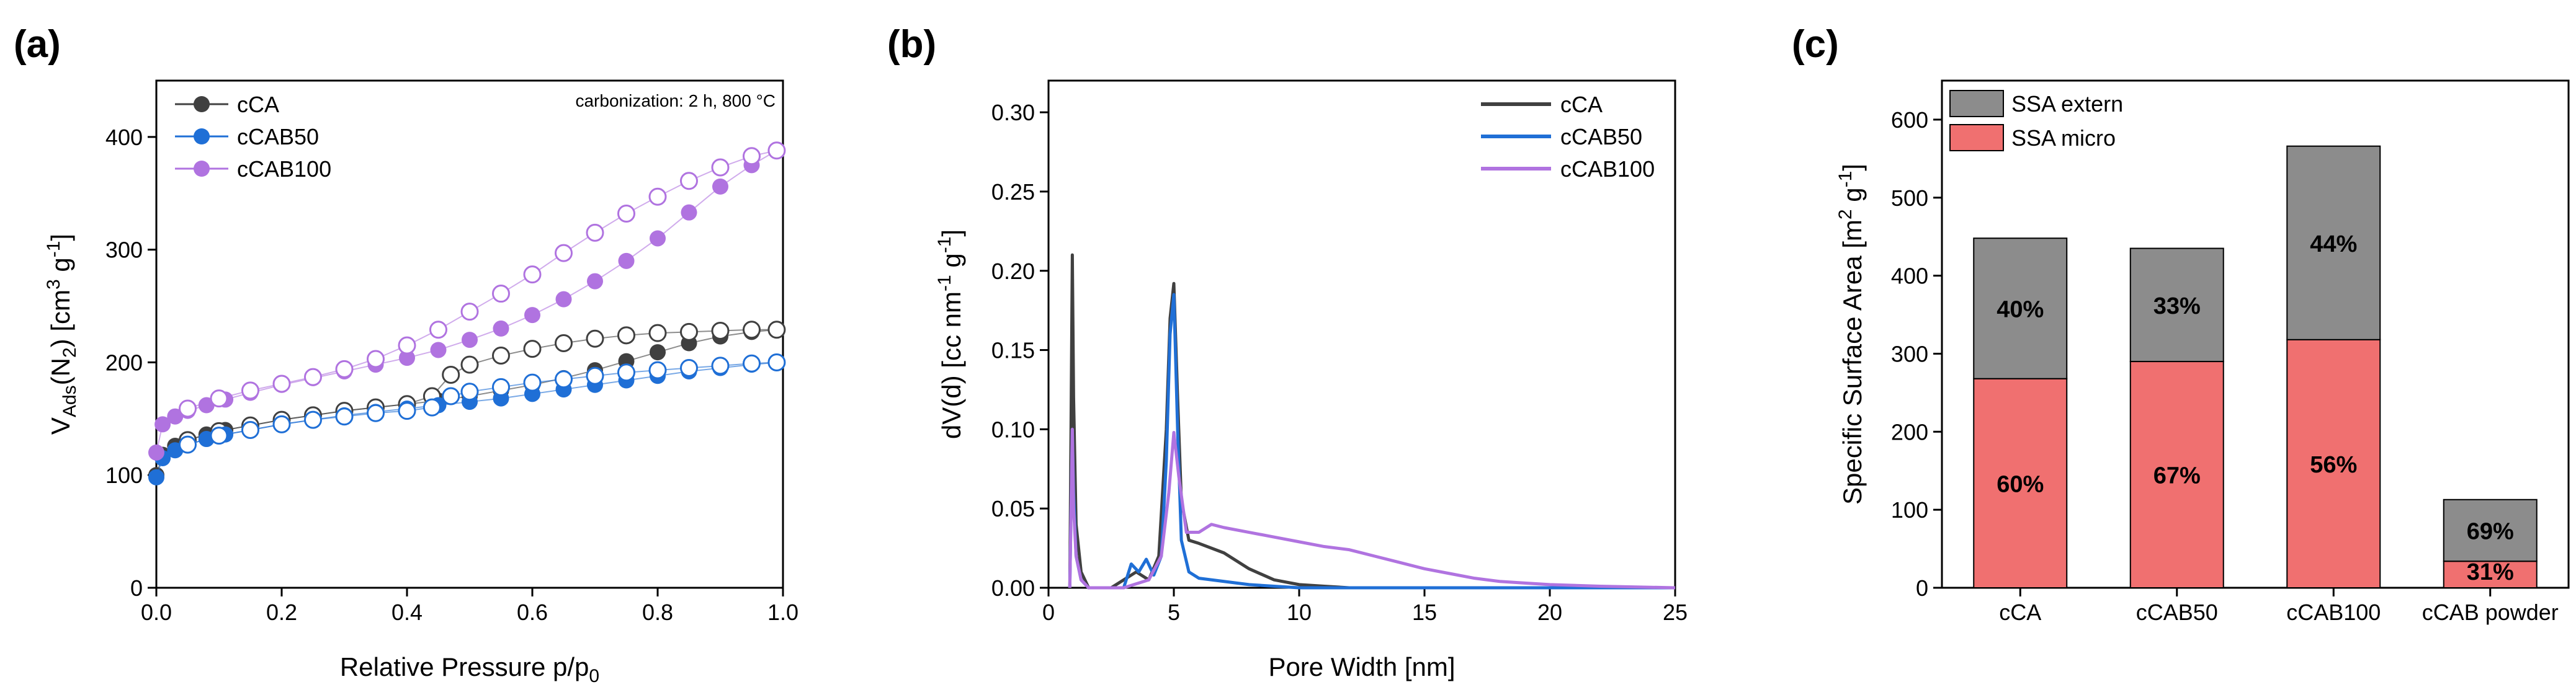 Image resolution: width=2576 pixels, height=700 pixels. Describe the element at coordinates (1299, 612) in the screenshot. I see `x-tick-label-b: 10` at that location.